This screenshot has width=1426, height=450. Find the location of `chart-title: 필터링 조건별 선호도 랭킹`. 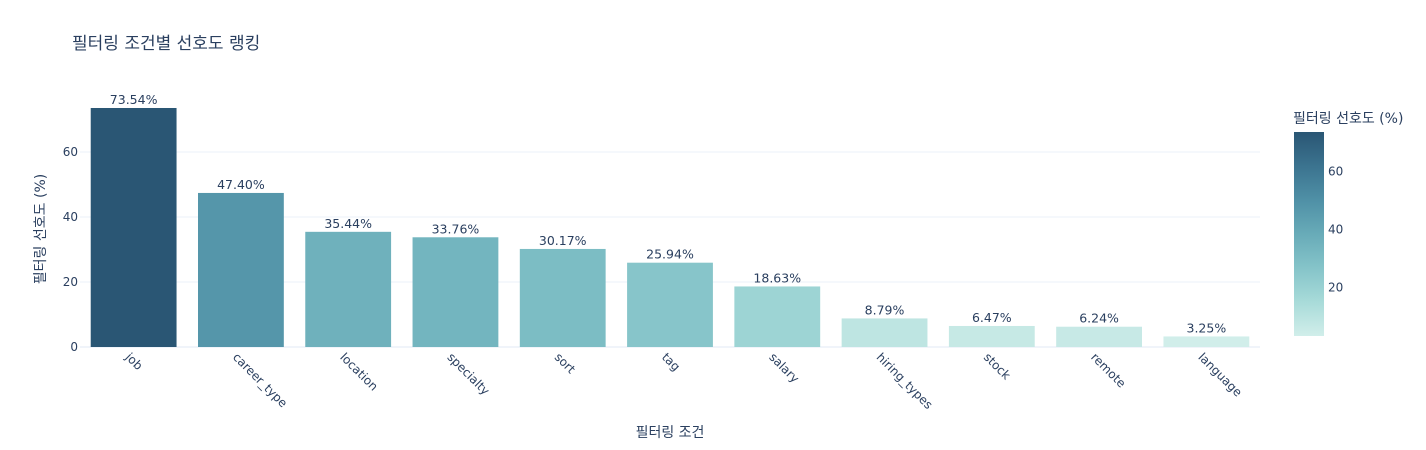

chart-title: 필터링 조건별 선호도 랭킹 is located at coordinates (166, 44).